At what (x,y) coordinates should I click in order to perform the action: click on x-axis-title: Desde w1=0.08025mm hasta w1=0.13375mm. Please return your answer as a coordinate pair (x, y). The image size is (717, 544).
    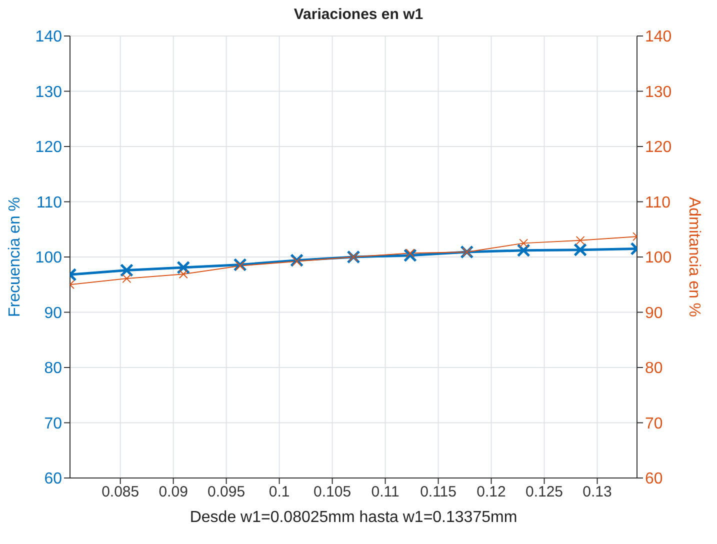
    Looking at the image, I should click on (354, 517).